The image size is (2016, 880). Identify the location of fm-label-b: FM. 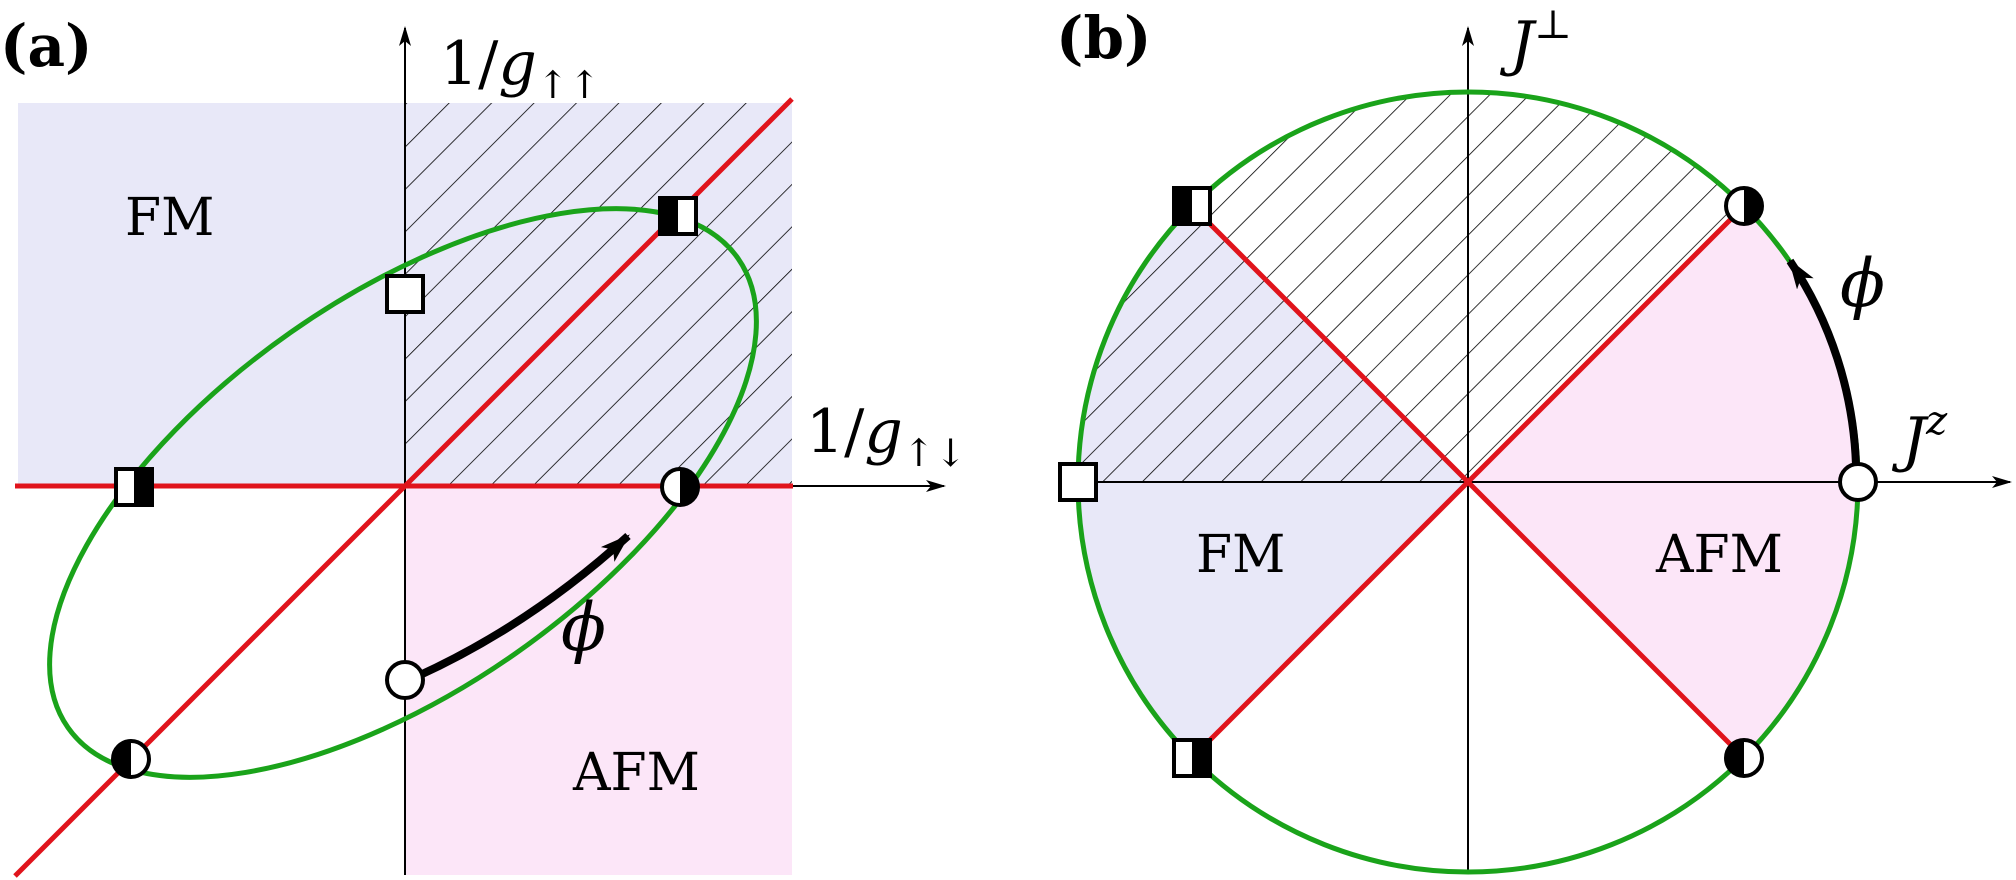
(1240, 555).